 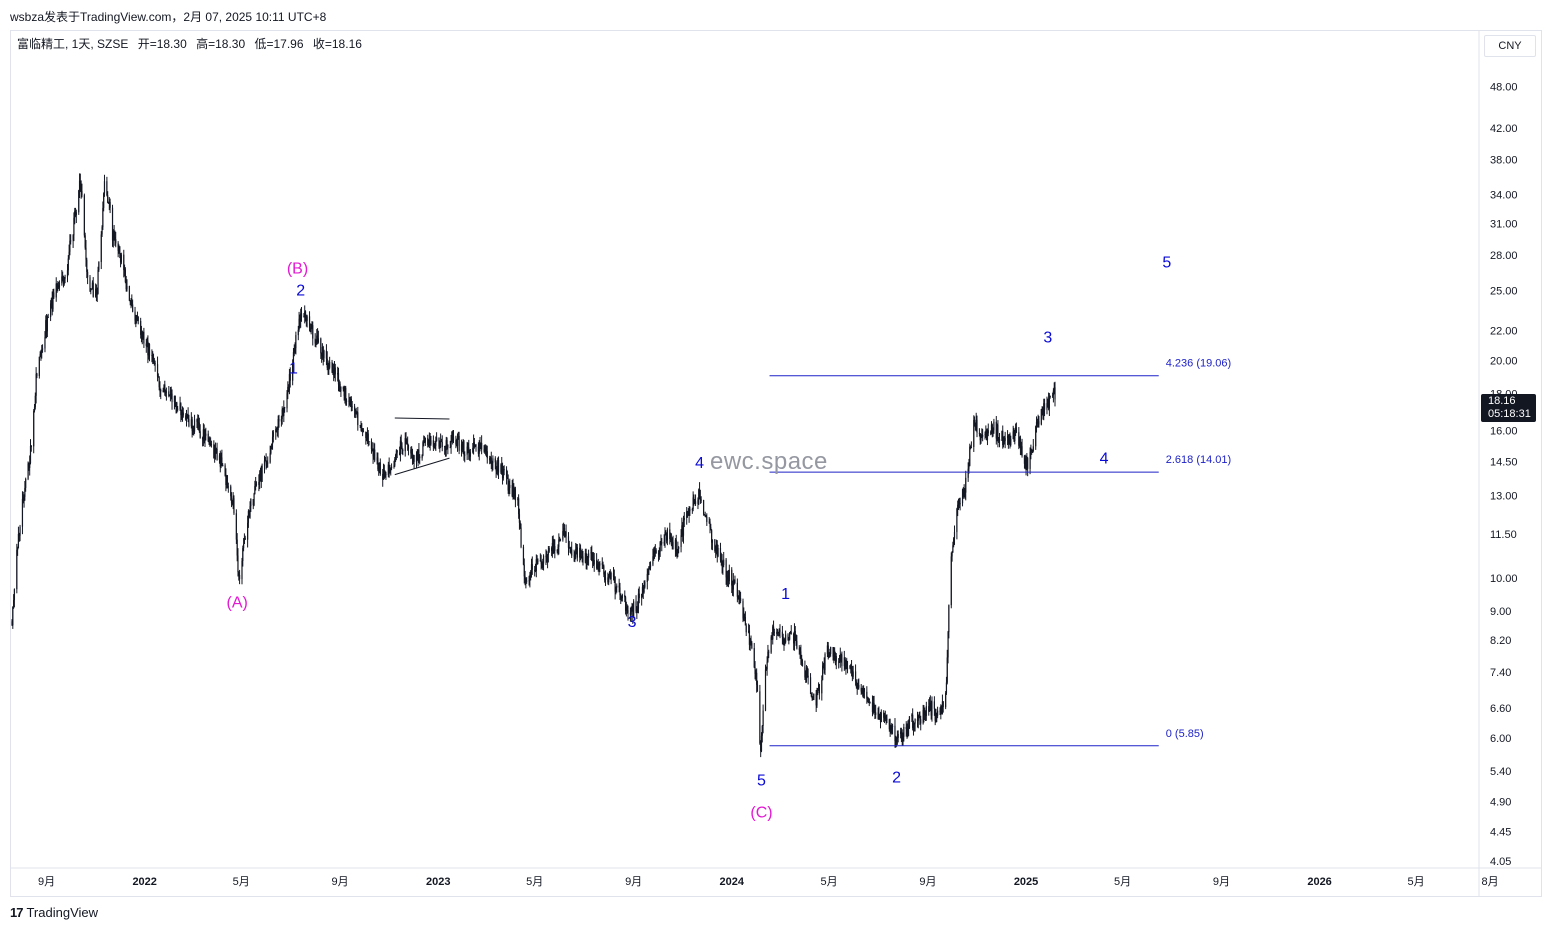 I want to click on time-tick-label: 5月, so click(x=534, y=882).